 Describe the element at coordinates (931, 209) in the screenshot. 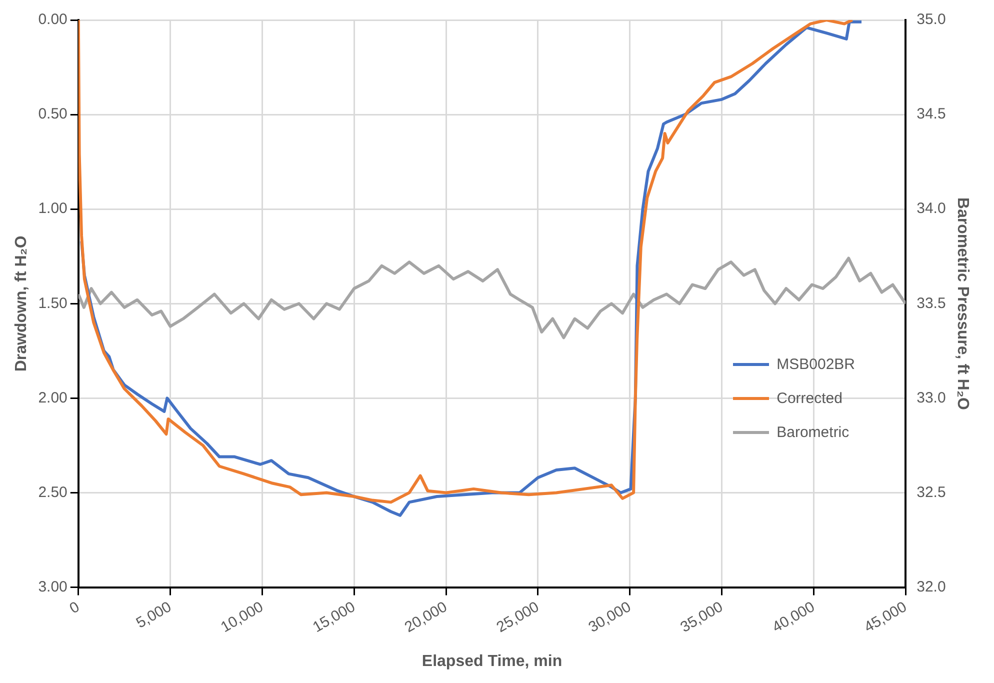

I see `y2-tick-label: 34.0` at that location.